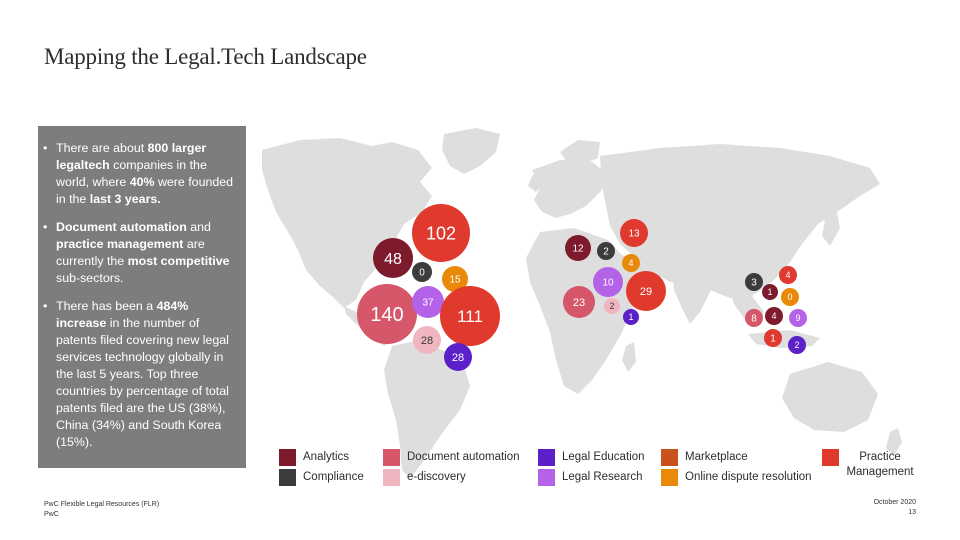 The width and height of the screenshot is (960, 540). What do you see at coordinates (101, 510) in the screenshot?
I see `footer-left: PwC Flexible Legal Resources (FLR) PwC` at bounding box center [101, 510].